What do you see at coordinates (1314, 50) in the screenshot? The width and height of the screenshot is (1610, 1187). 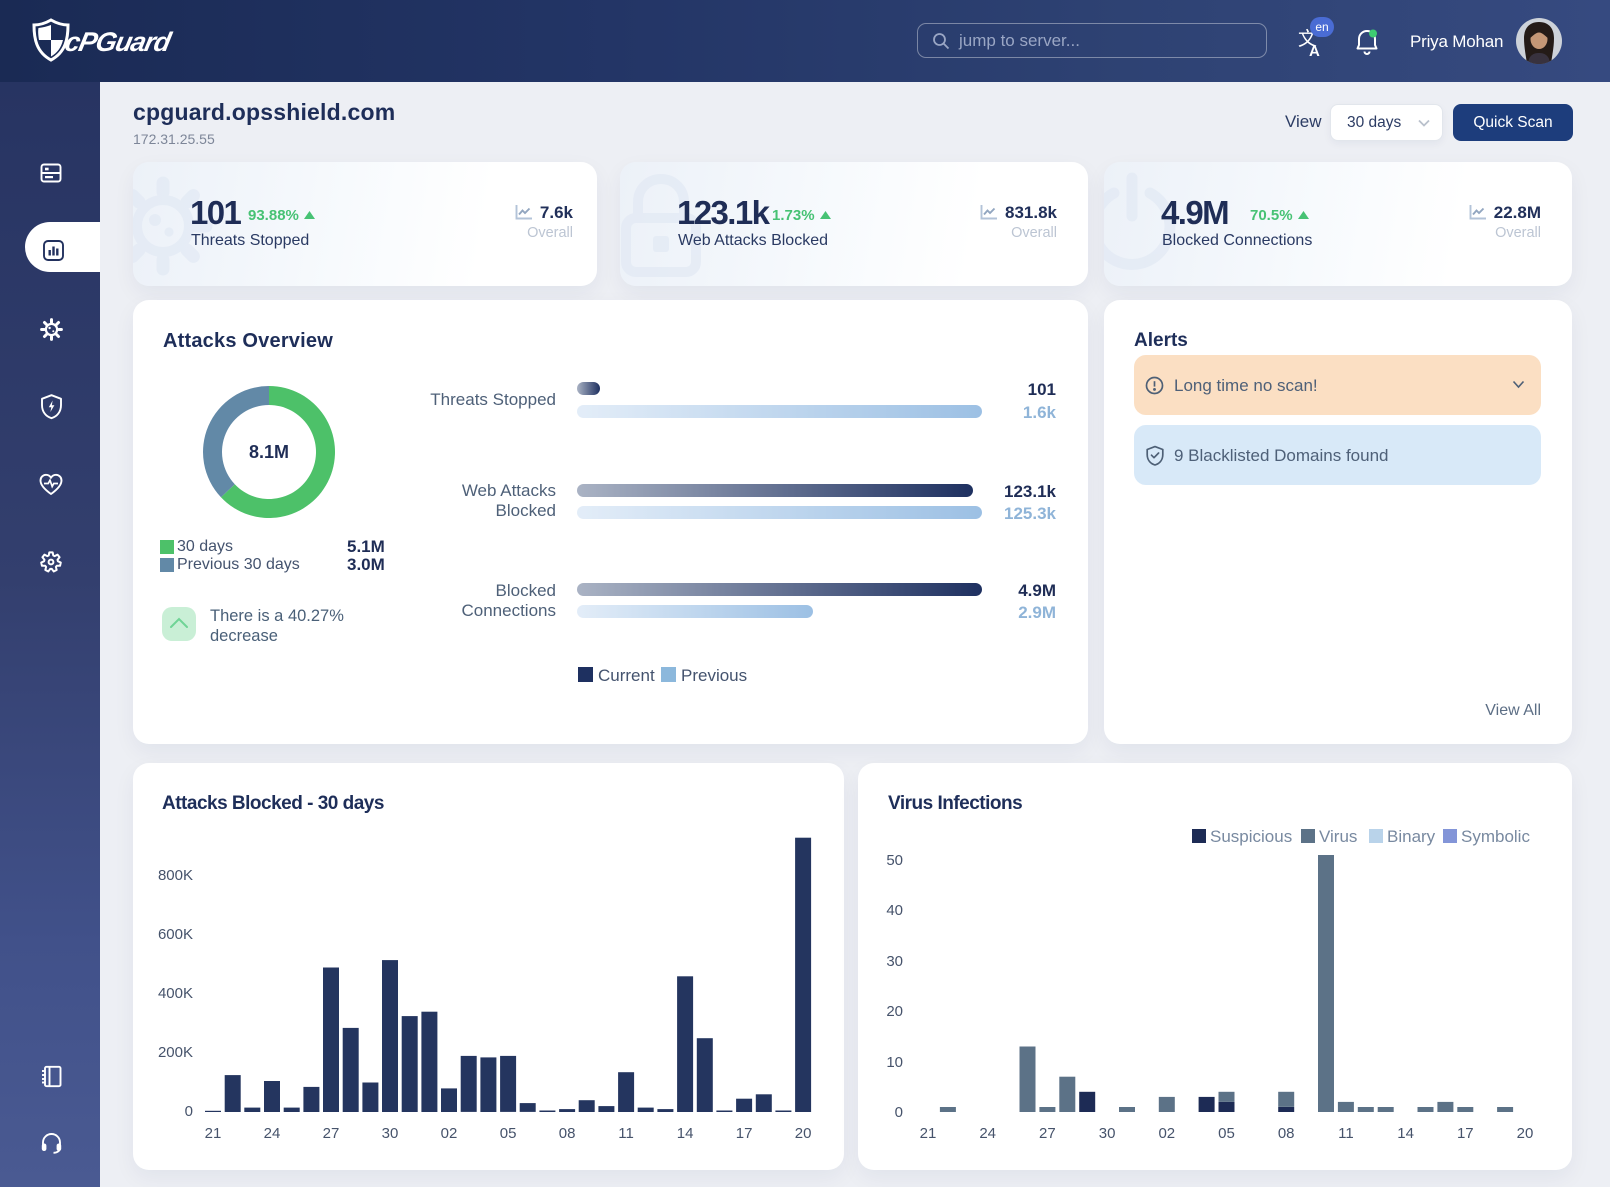 I see `svg-text: A` at bounding box center [1314, 50].